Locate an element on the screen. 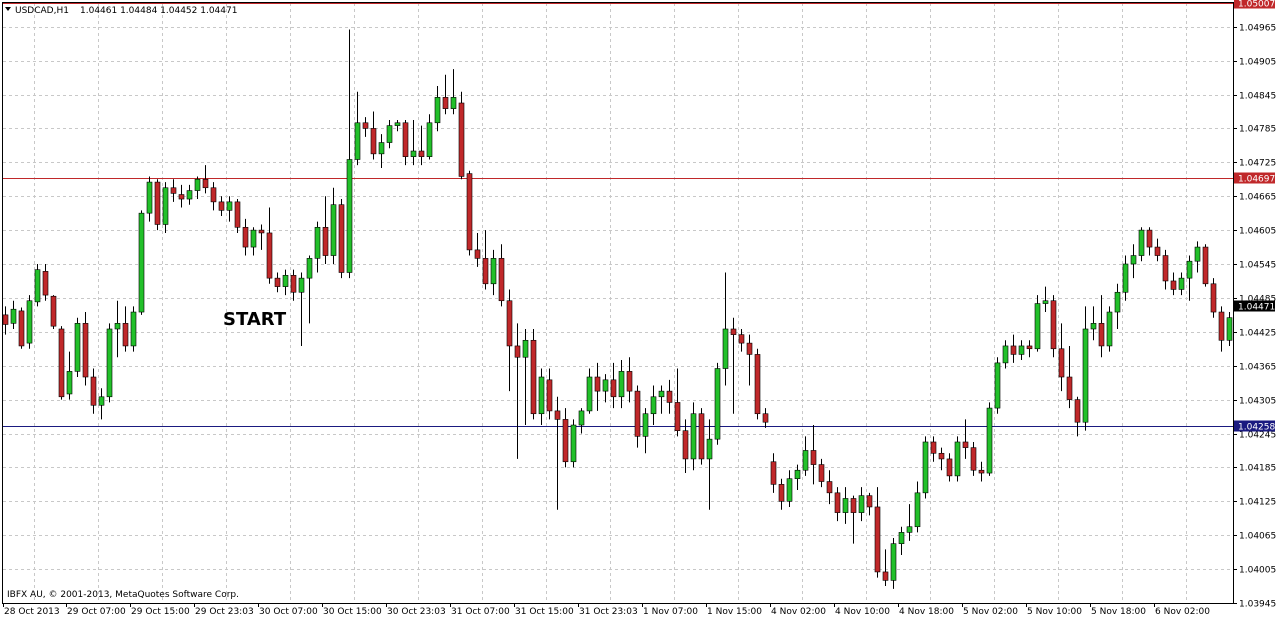 This screenshot has height=619, width=1276. x-tick-label: 5 Nov 18:00 is located at coordinates (1118, 612).